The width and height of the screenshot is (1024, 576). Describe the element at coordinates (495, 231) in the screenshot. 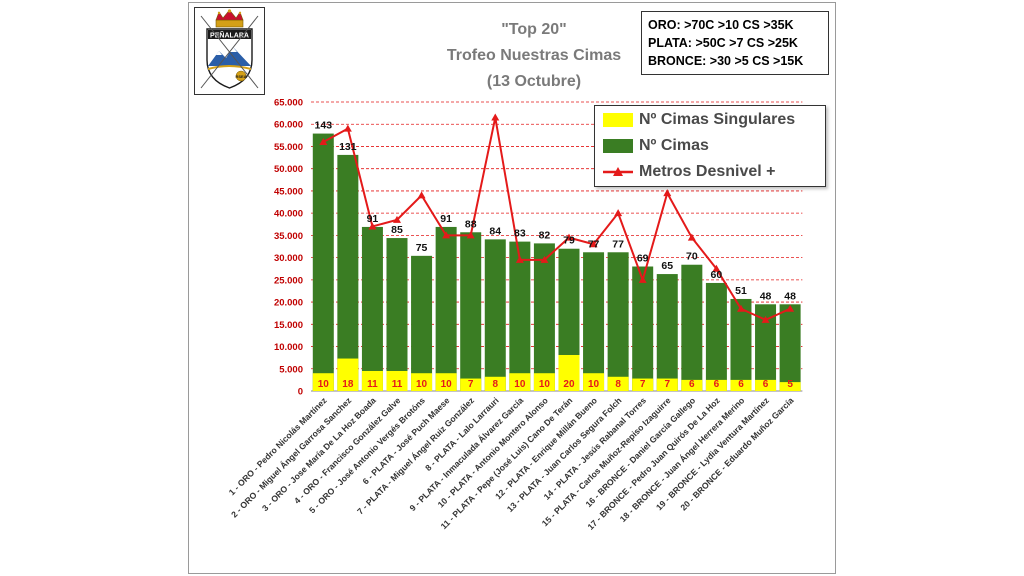

I see `data-label-cimas: 84` at that location.